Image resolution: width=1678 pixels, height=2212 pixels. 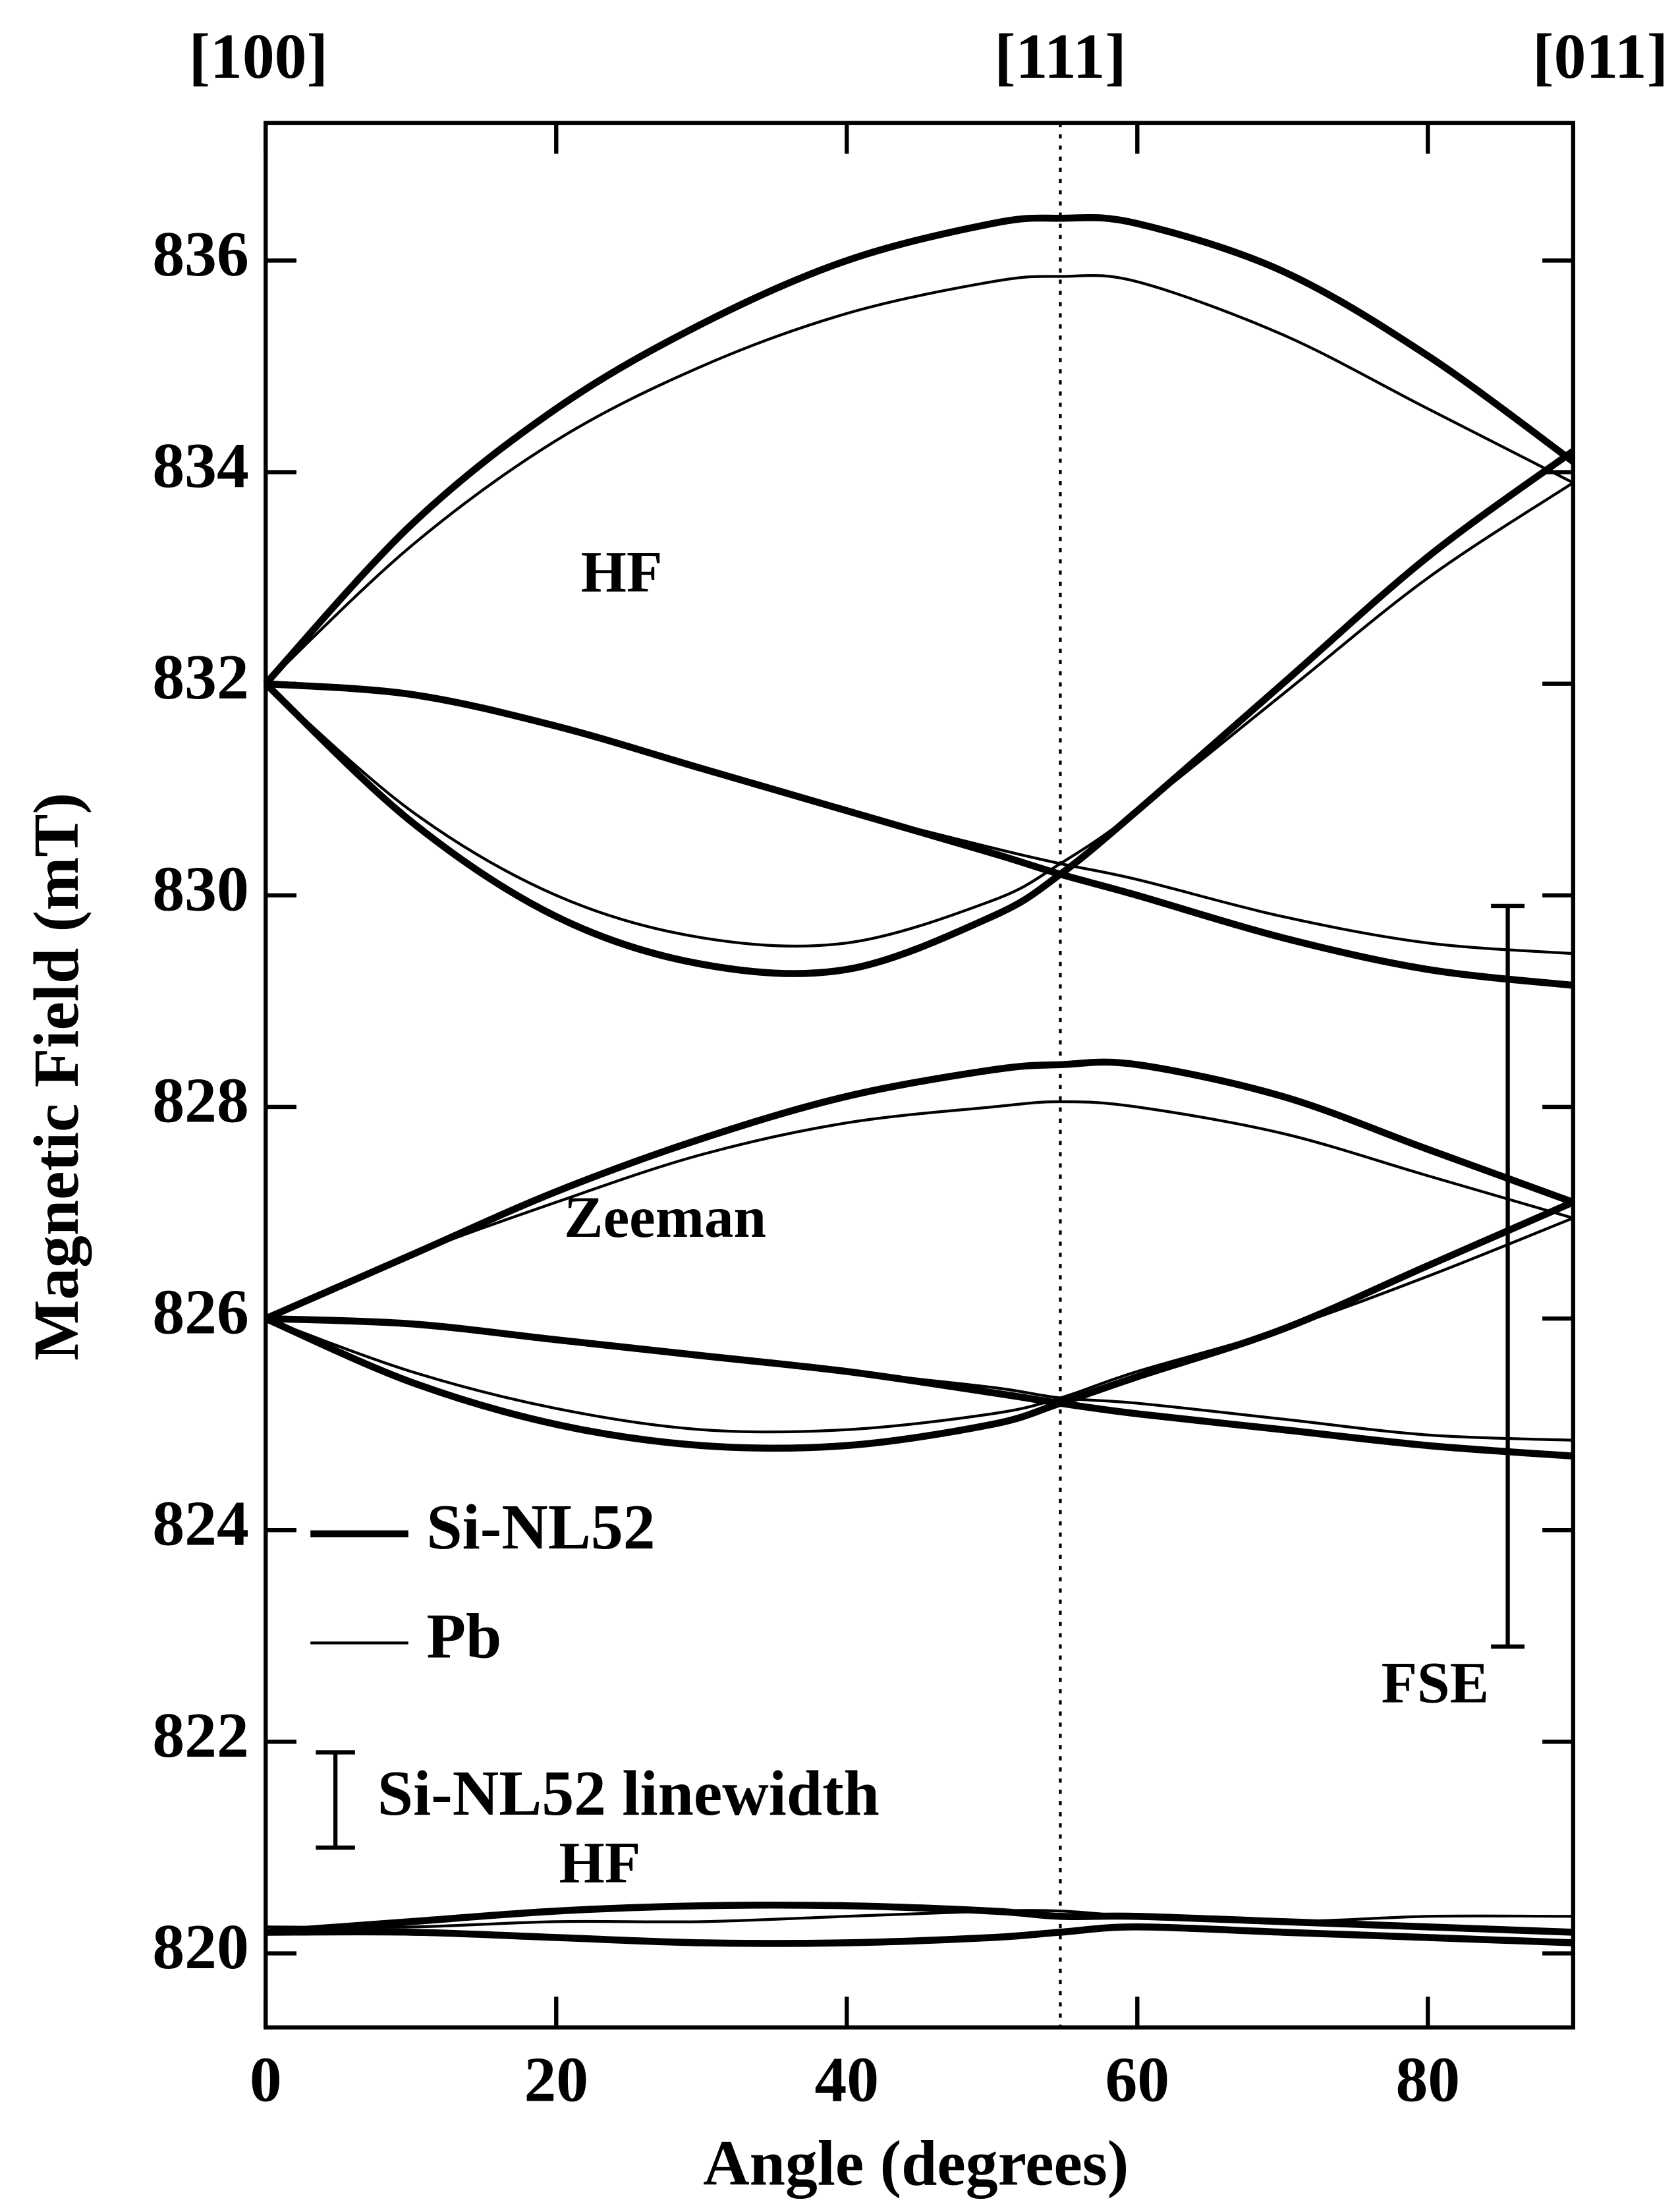 I want to click on x-tick-label: 20, so click(x=556, y=2079).